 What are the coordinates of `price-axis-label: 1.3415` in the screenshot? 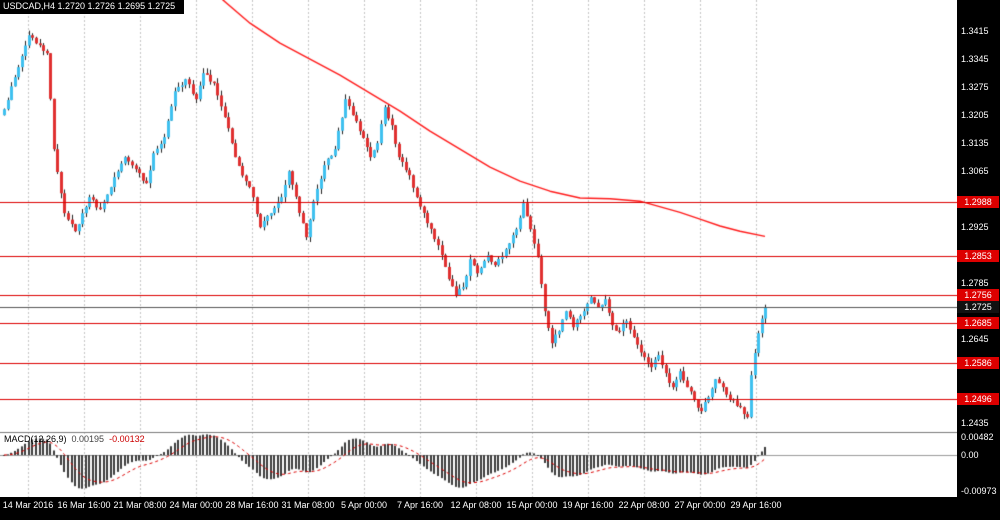 It's located at (975, 31).